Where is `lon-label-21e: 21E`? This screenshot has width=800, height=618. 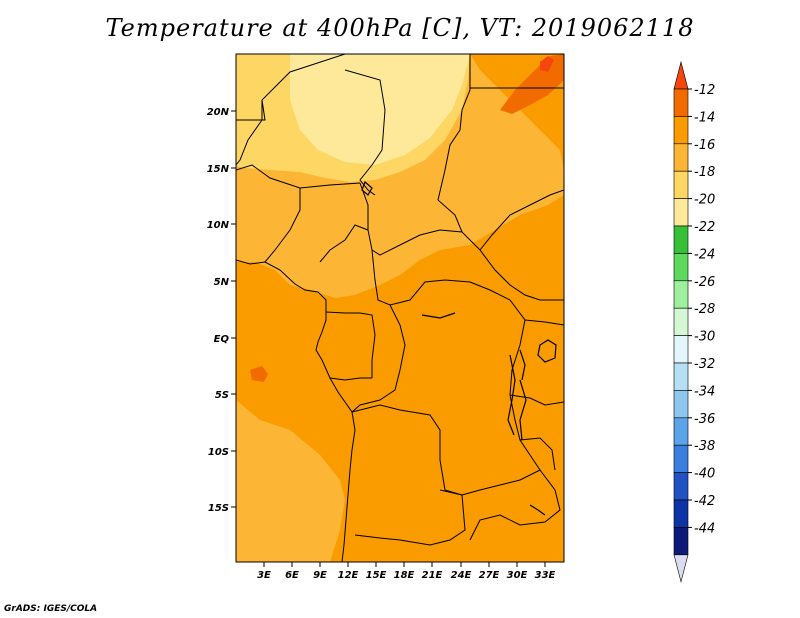
lon-label-21e: 21E is located at coordinates (432, 575).